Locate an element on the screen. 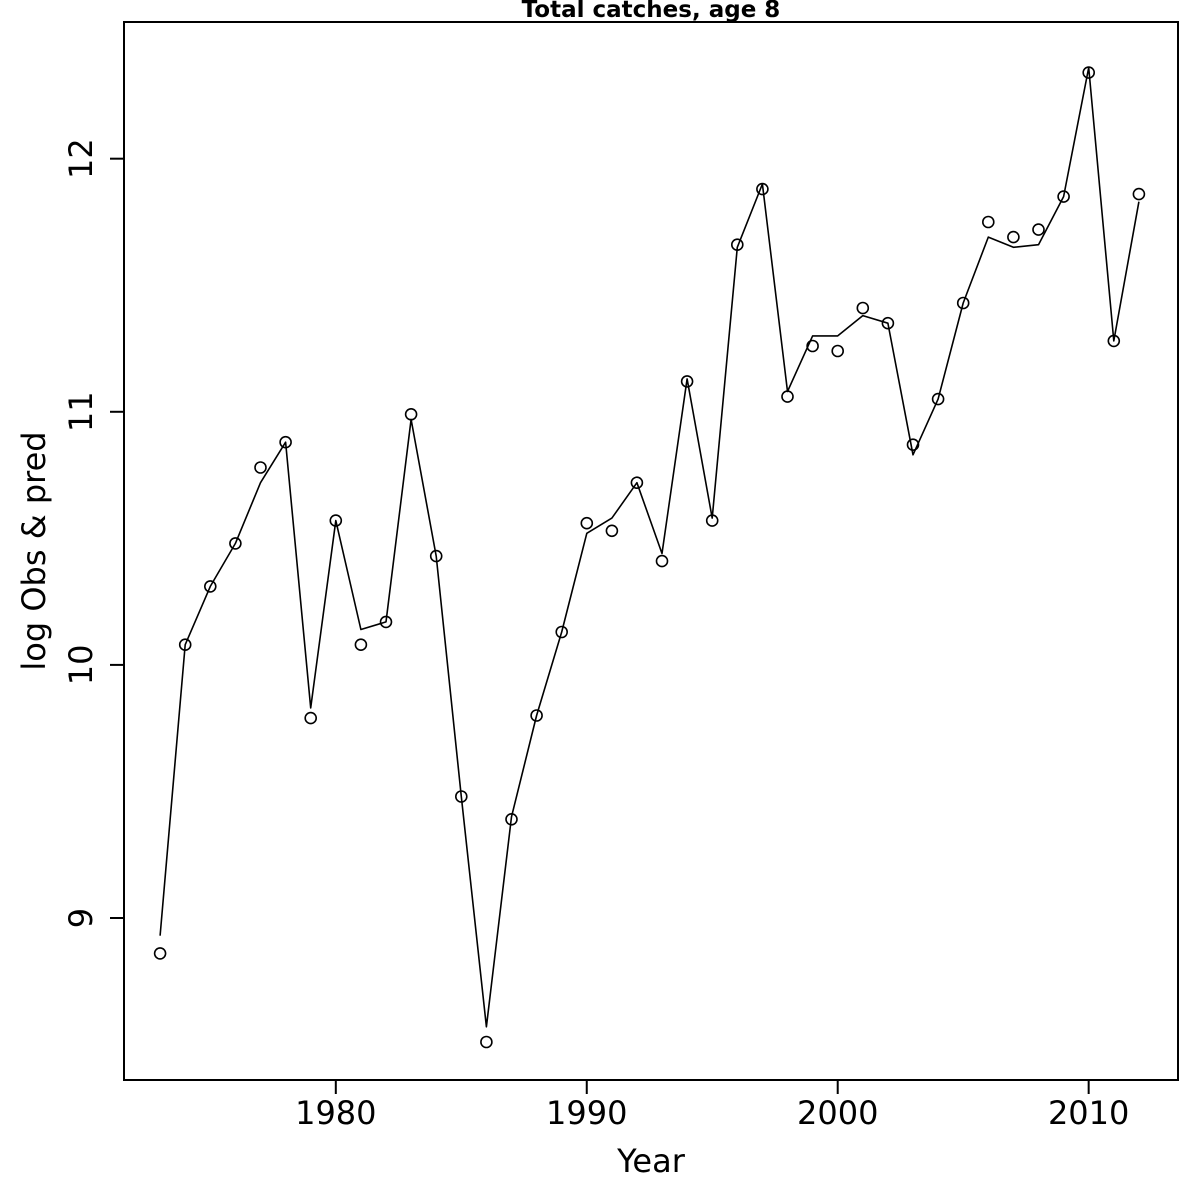 This screenshot has width=1200, height=1200. y-tick-label: 9 is located at coordinates (81, 918).